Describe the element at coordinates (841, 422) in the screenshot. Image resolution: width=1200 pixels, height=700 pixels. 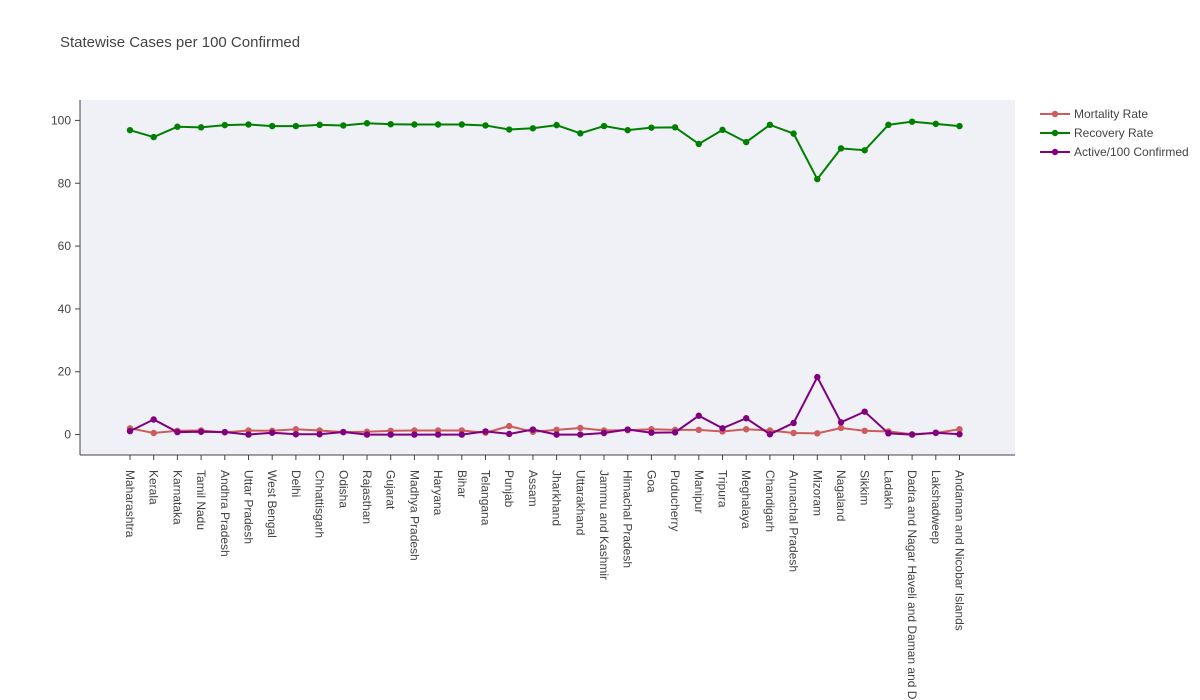
I see `data-point-active-100-confirmed-nagaland` at that location.